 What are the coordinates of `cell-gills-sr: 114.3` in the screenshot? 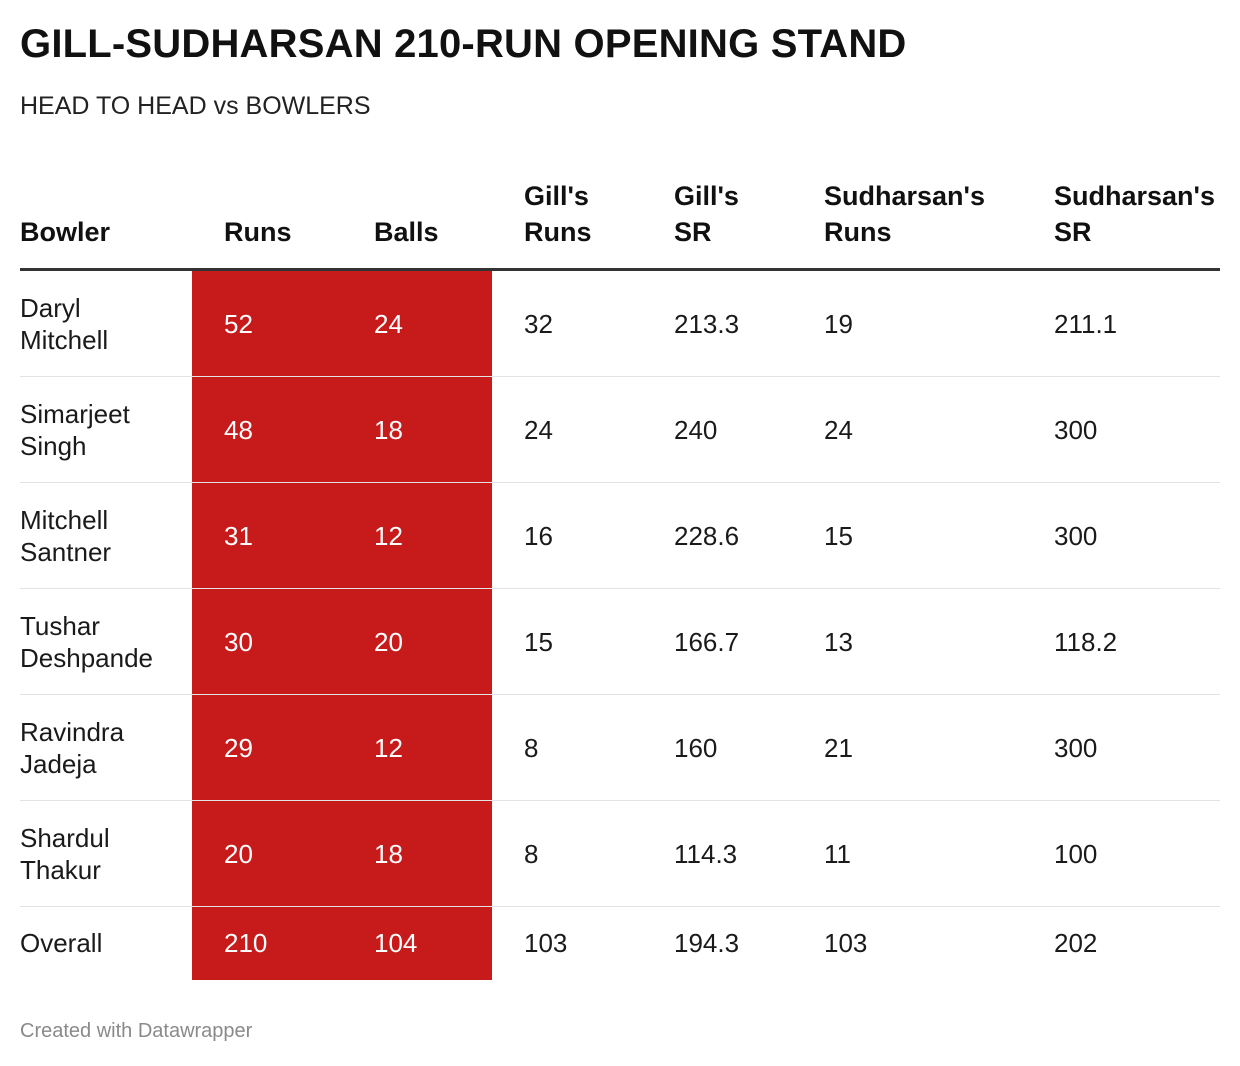 It's located at (706, 853).